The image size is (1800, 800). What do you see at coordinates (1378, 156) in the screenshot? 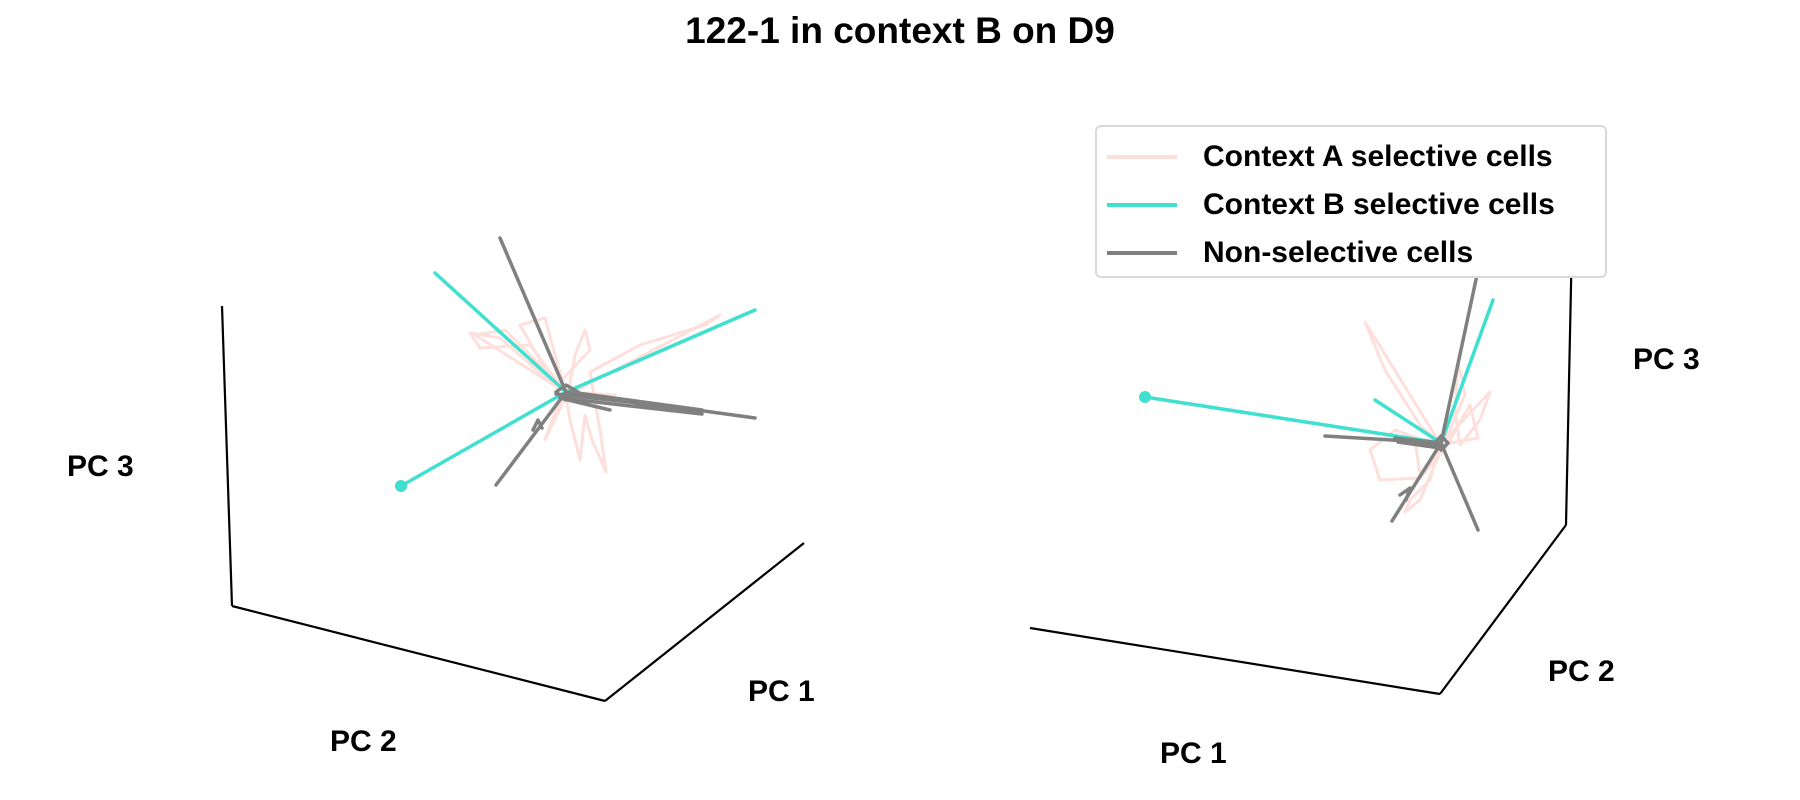
I see `legend-label-context-a: Context A selective cells` at bounding box center [1378, 156].